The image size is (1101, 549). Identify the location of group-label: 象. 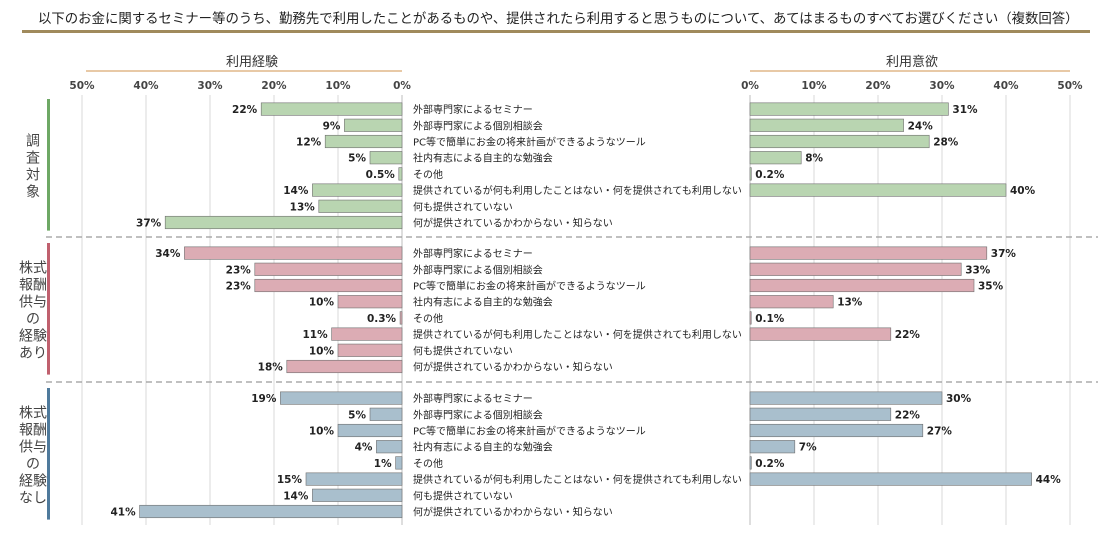
(33, 192).